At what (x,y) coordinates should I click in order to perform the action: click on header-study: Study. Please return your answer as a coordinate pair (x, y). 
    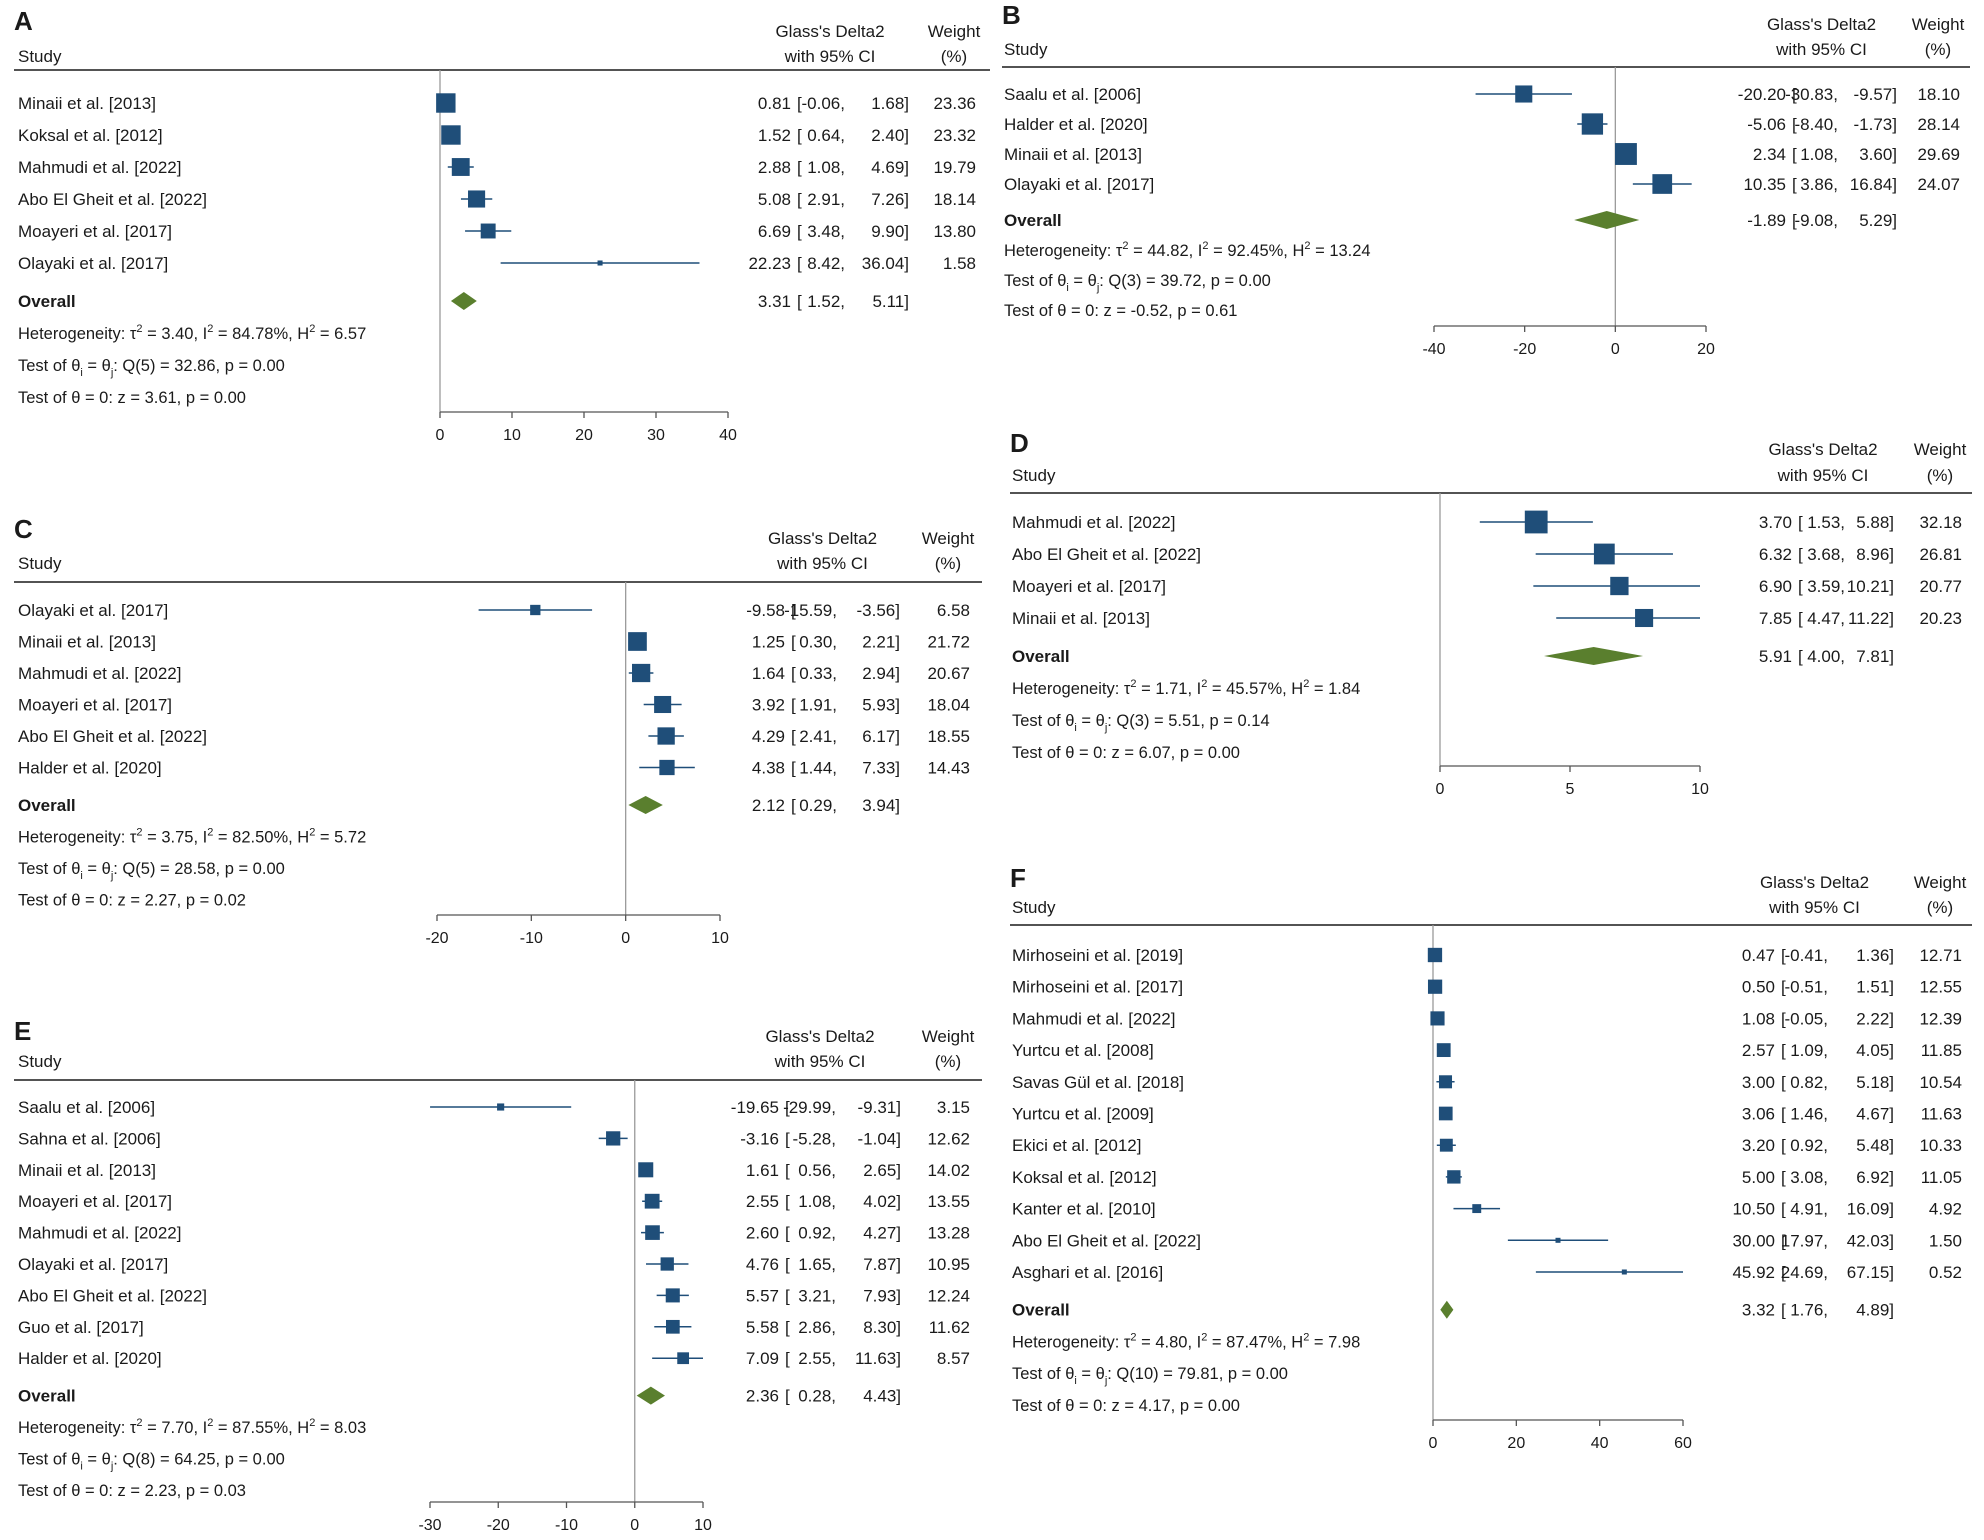
    Looking at the image, I should click on (40, 1061).